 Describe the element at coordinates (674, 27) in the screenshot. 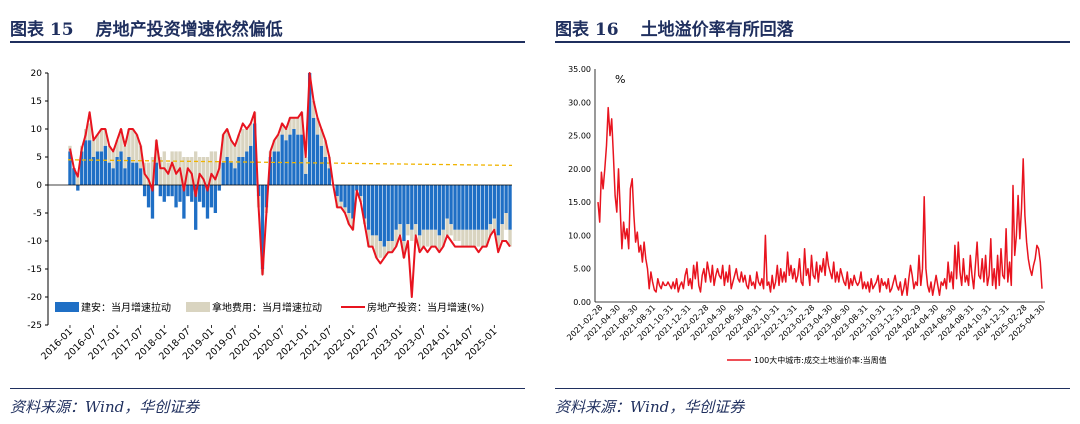

I see `figure-title: 图表 16 土地溢价率有所回落` at that location.